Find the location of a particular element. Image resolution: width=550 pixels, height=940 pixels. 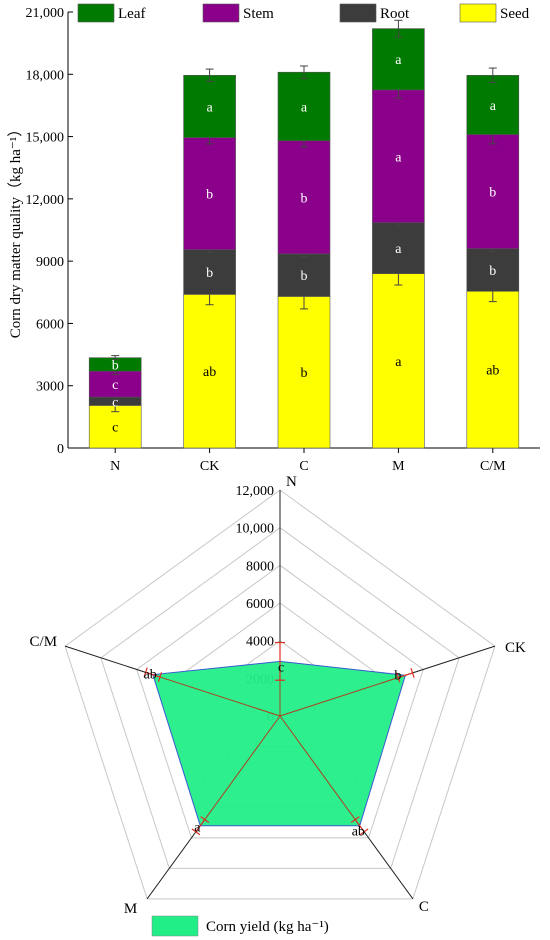

y-tick-label: 12,000 is located at coordinates (45, 200).